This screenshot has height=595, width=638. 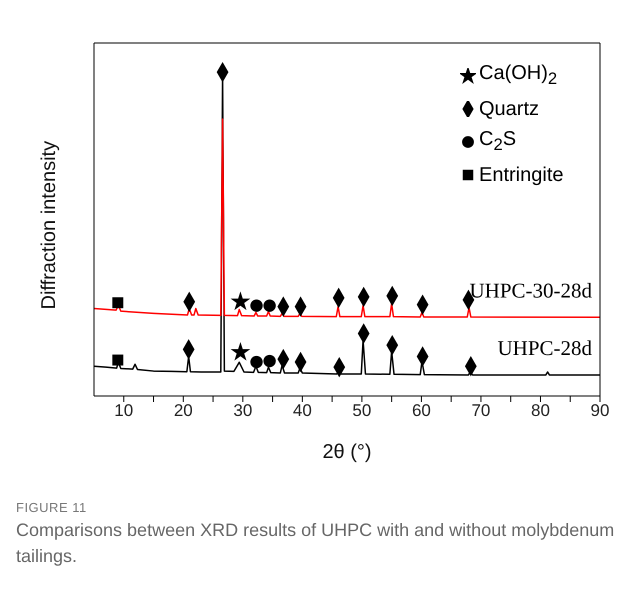 I want to click on x-tick-label: 80, so click(x=540, y=410).